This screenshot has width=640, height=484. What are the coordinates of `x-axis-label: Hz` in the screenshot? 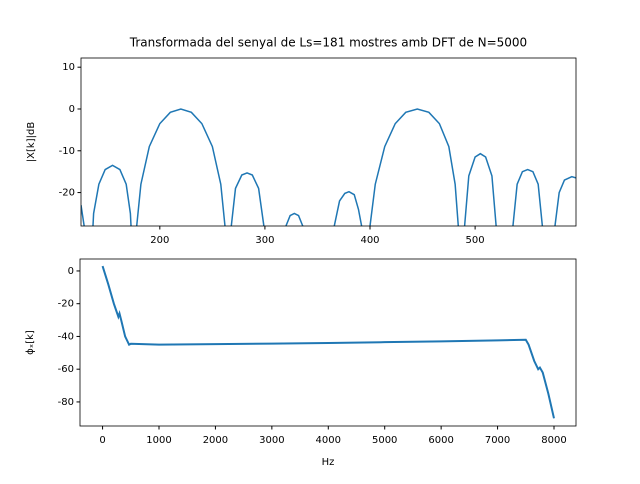 It's located at (328, 462).